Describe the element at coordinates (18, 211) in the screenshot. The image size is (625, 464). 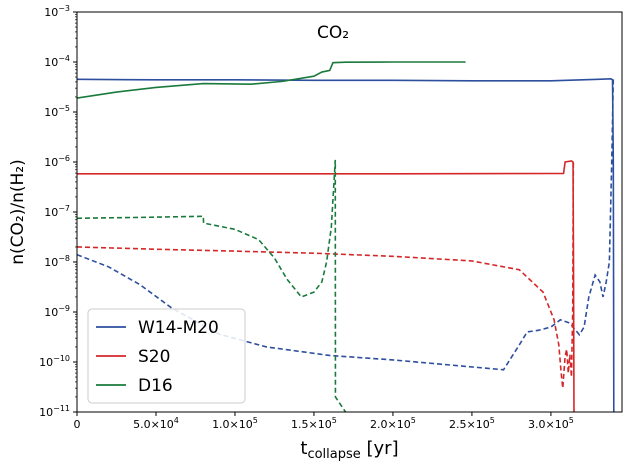
I see `y-axis-label: n(CO₂)/n(H₂)` at that location.